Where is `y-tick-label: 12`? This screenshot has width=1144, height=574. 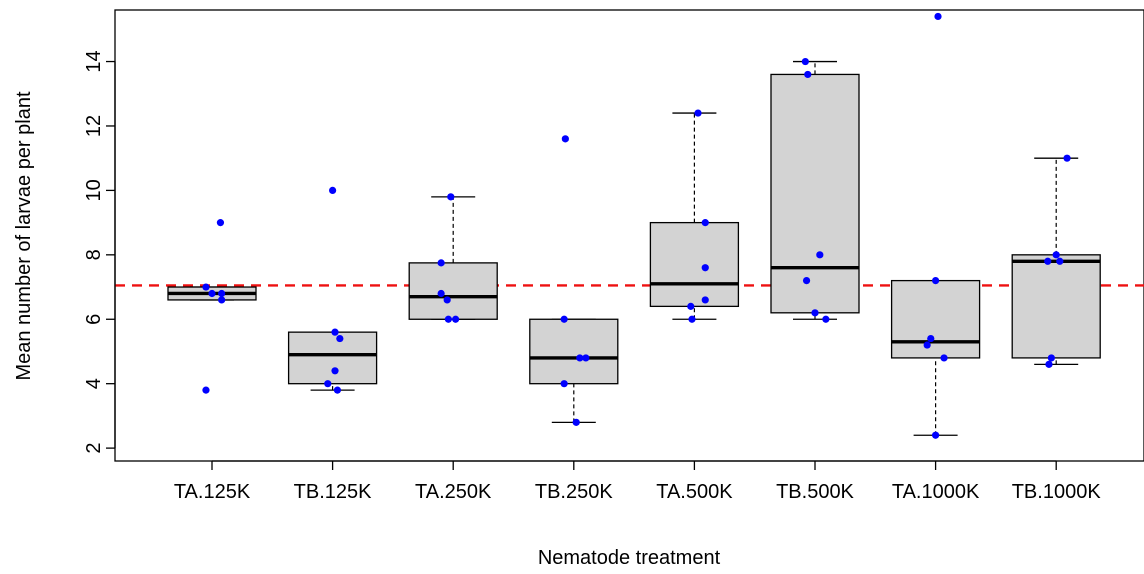
y-tick-label: 12 is located at coordinates (94, 126).